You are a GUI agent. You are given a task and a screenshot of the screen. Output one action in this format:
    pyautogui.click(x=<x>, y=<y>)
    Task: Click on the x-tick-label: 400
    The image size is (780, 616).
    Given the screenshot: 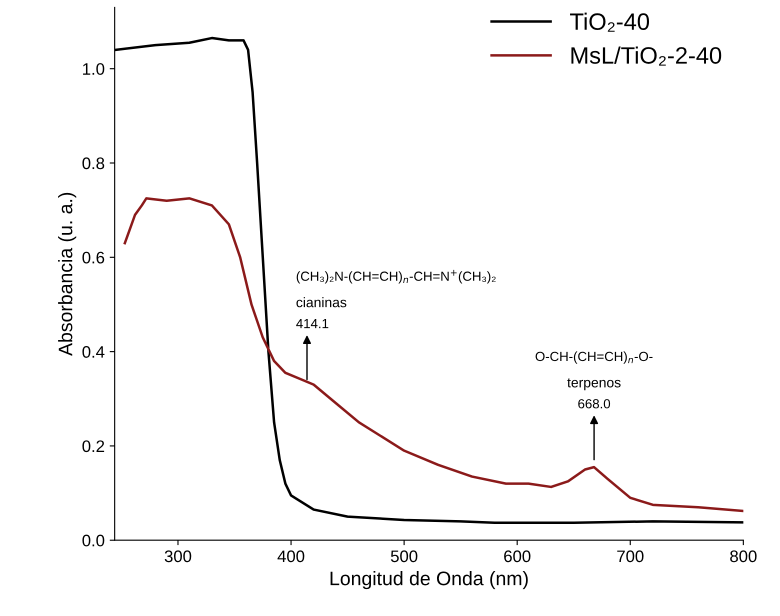 What is the action you would take?
    pyautogui.click(x=291, y=556)
    